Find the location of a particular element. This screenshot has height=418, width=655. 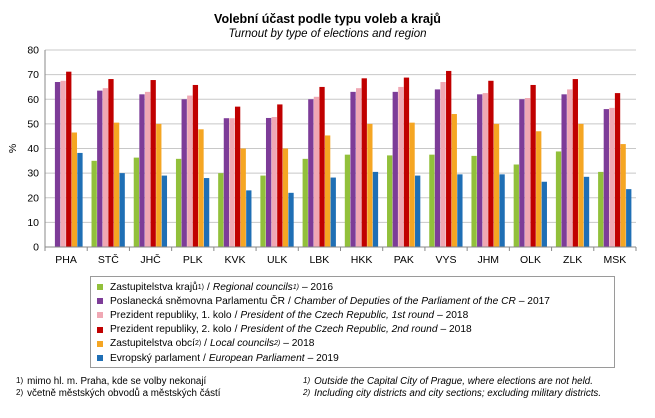

y-tick-label: 70 is located at coordinates (33, 75).